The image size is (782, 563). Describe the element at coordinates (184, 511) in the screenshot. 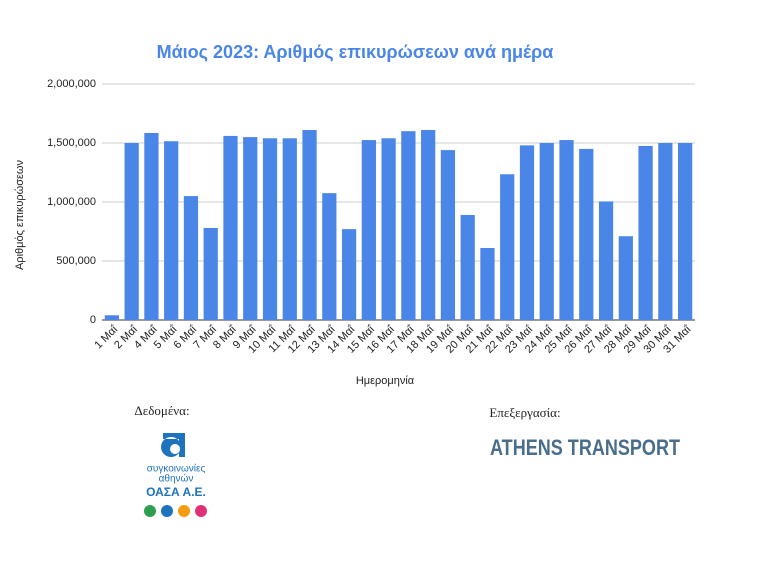

I see `icon-tram` at that location.